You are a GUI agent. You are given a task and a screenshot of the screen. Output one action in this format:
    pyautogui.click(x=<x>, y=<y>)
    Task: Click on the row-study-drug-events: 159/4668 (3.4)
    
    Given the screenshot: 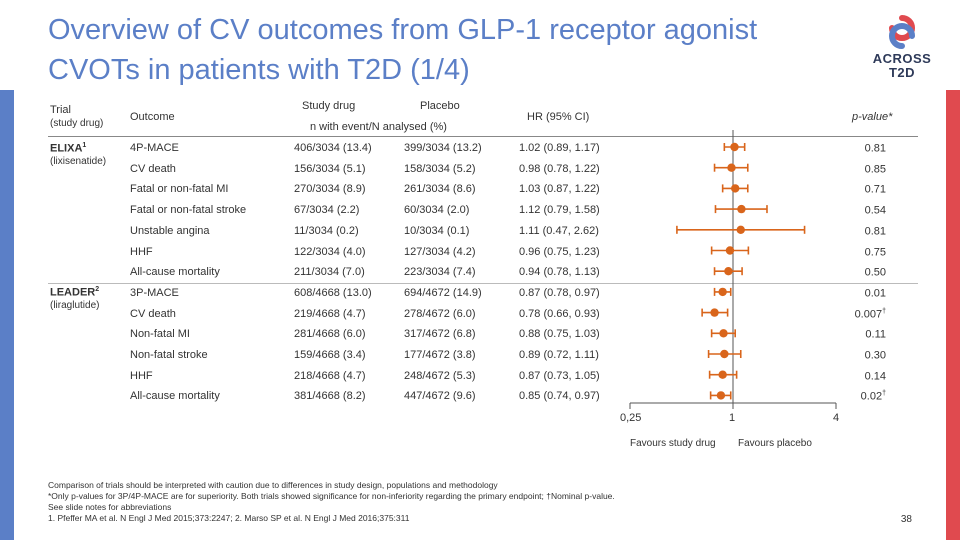 What is the action you would take?
    pyautogui.click(x=330, y=355)
    